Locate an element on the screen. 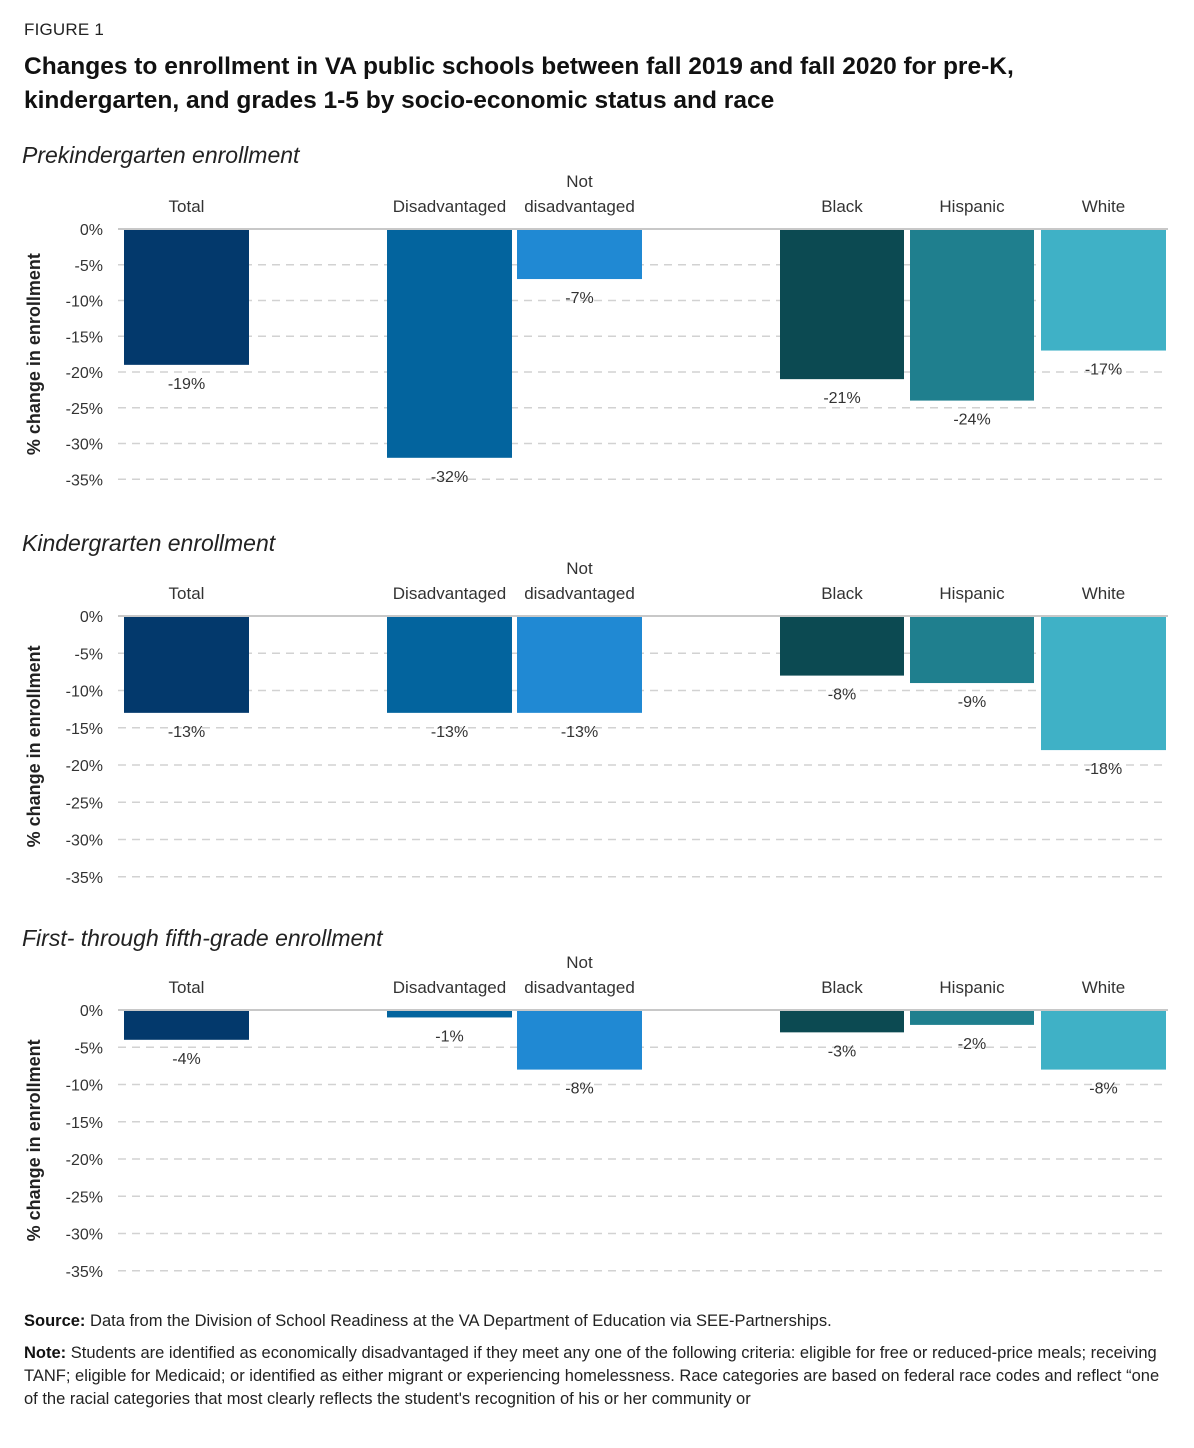 Image resolution: width=1194 pixels, height=1448 pixels. panel-title-prek: Prekindergarten enrollment is located at coordinates (161, 155).